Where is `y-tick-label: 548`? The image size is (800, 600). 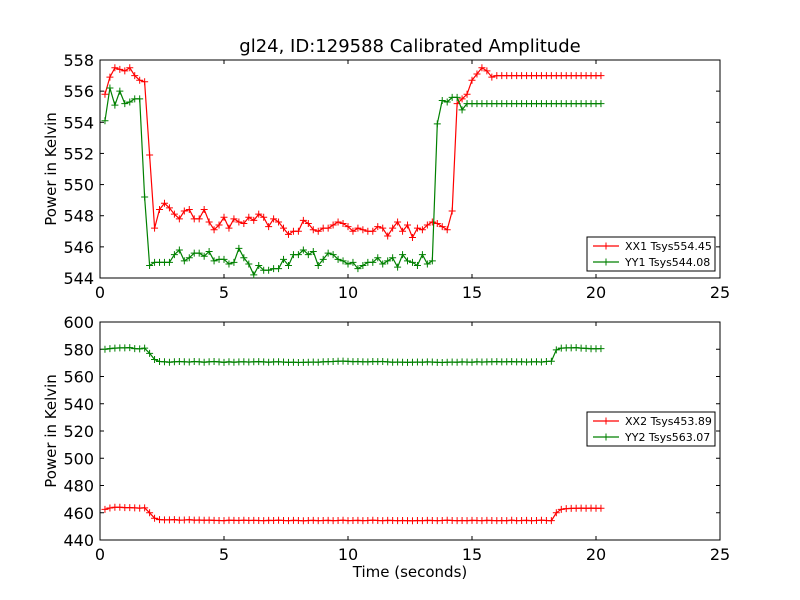 y-tick-label: 548 is located at coordinates (78, 216).